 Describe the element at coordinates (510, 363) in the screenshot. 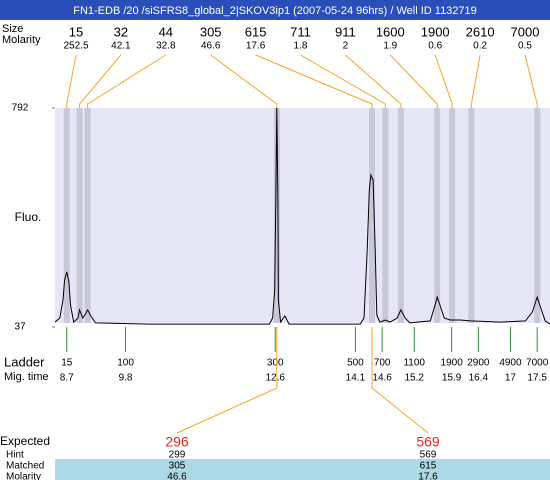

I see `ladder-size: 4900` at that location.